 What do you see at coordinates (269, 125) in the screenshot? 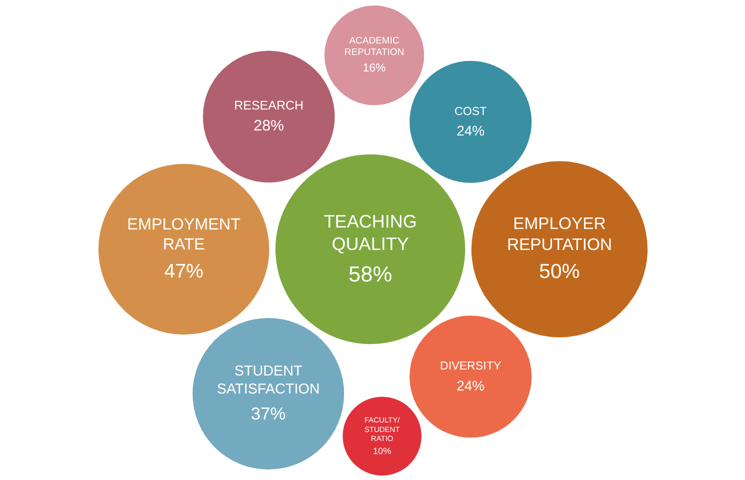
I see `data-label: 28%` at bounding box center [269, 125].